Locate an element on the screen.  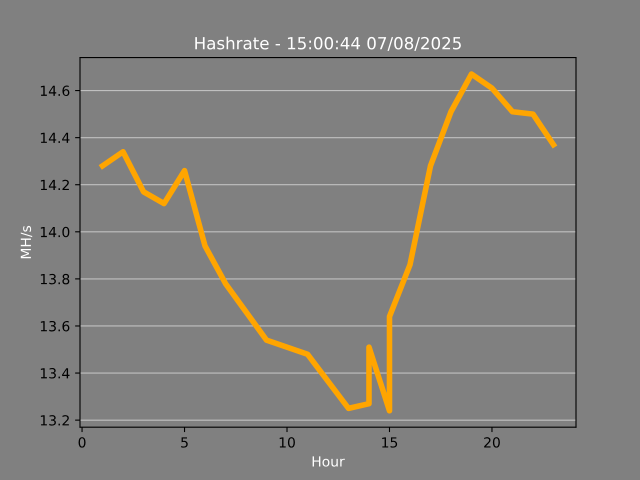
y-tick-label: 13.2 is located at coordinates (54, 420).